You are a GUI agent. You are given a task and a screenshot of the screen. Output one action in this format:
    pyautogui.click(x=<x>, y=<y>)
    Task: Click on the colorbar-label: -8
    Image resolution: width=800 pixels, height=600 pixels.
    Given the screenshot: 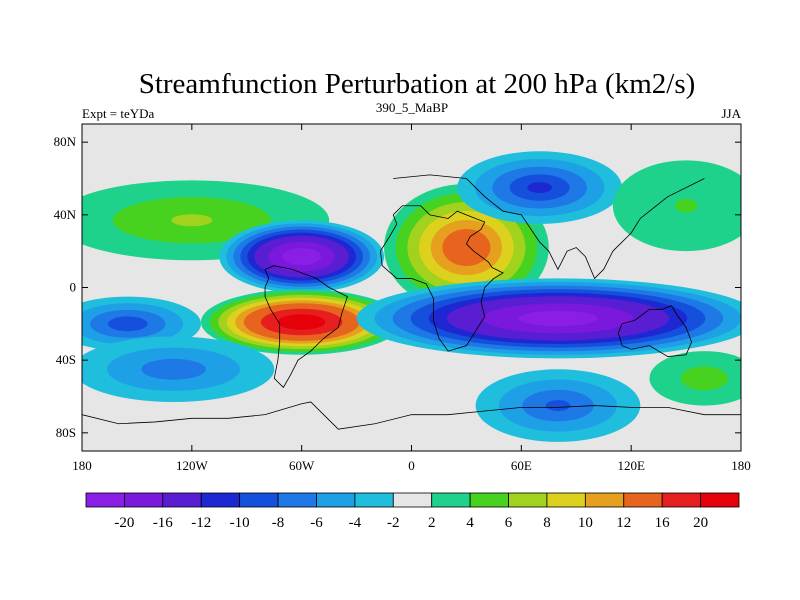 What is the action you would take?
    pyautogui.click(x=278, y=523)
    